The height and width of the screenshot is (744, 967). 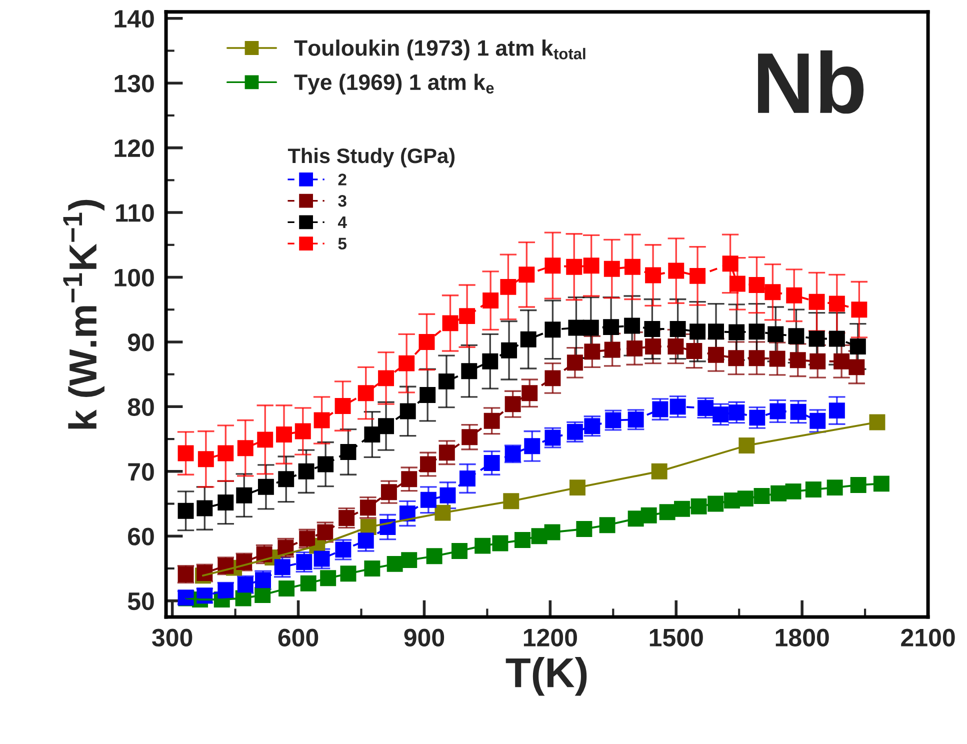 I want to click on y-tick-label: 100, so click(x=134, y=277).